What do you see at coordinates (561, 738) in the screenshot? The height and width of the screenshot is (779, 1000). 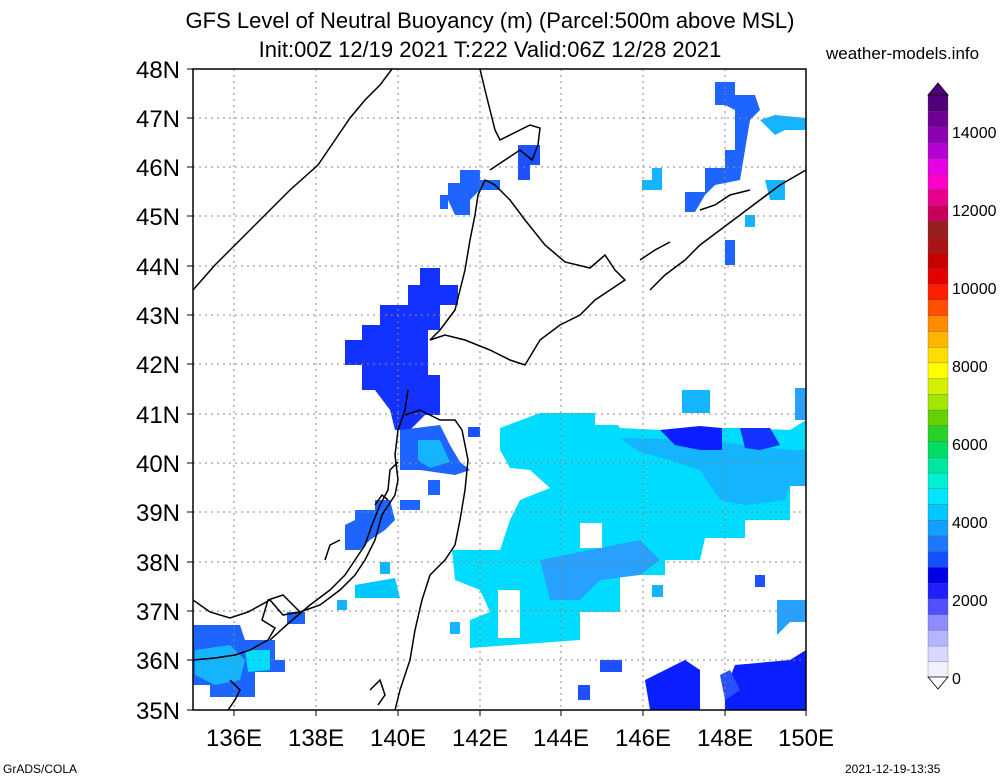 I see `lon-label: 144E` at bounding box center [561, 738].